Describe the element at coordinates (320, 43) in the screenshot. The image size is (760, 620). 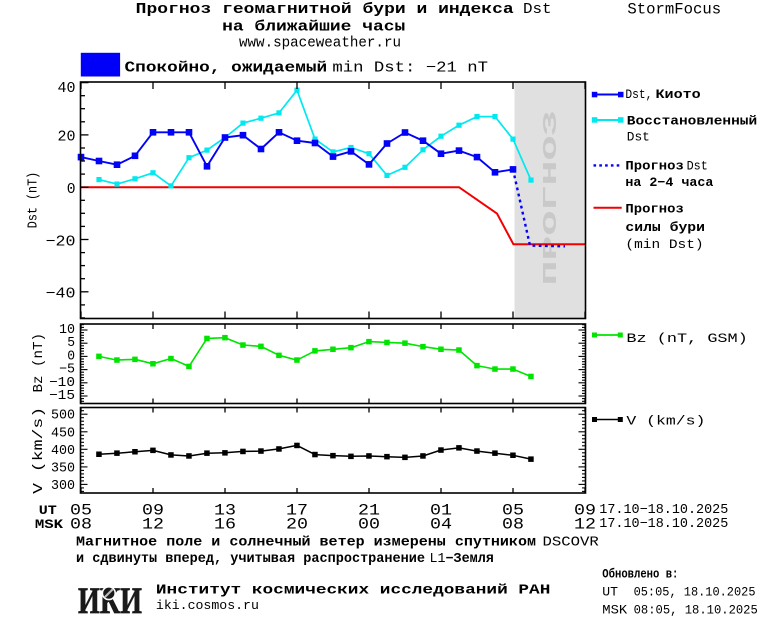
I see `svg-text: www.spaceweather.ru` at that location.